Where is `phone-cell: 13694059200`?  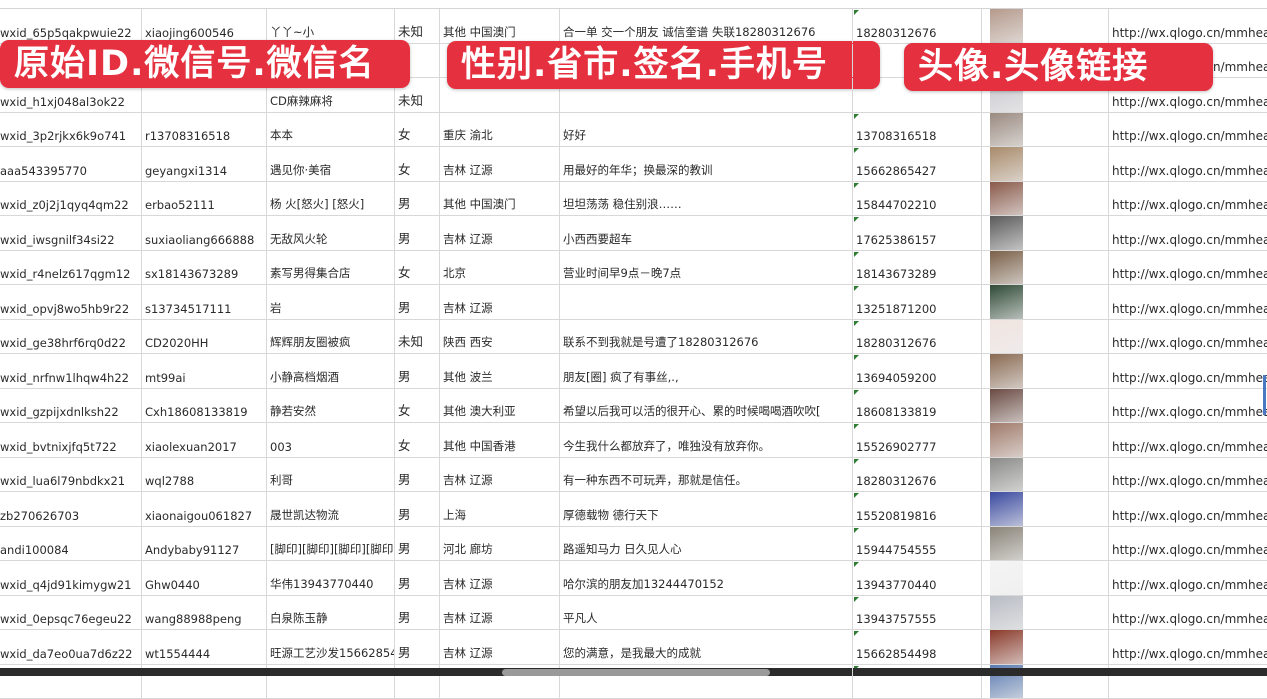 phone-cell: 13694059200 is located at coordinates (917, 371).